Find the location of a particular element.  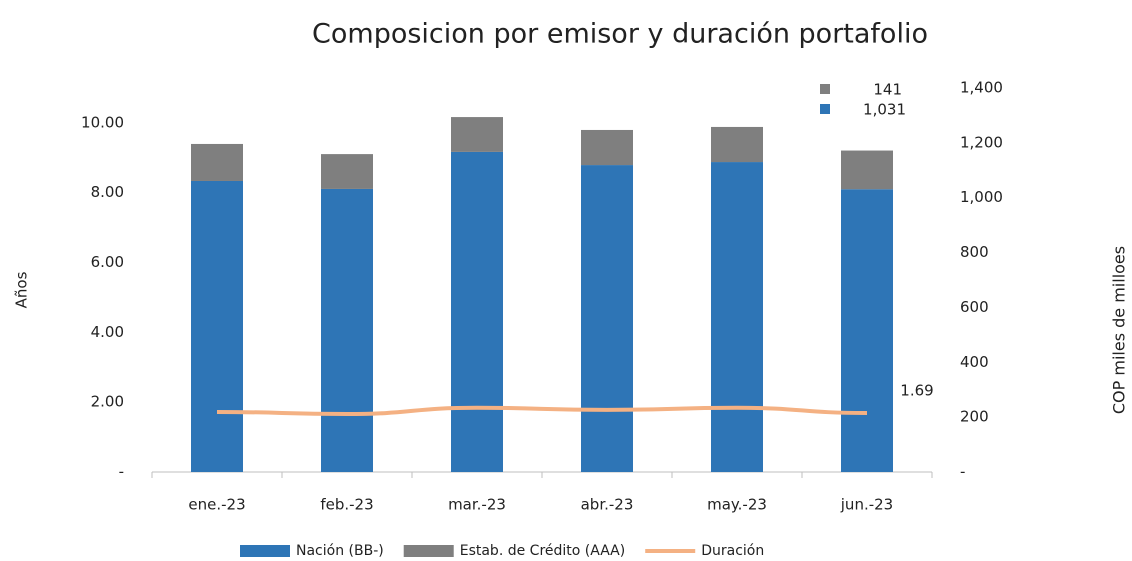

y-tick-label: 8.00 is located at coordinates (107, 192).